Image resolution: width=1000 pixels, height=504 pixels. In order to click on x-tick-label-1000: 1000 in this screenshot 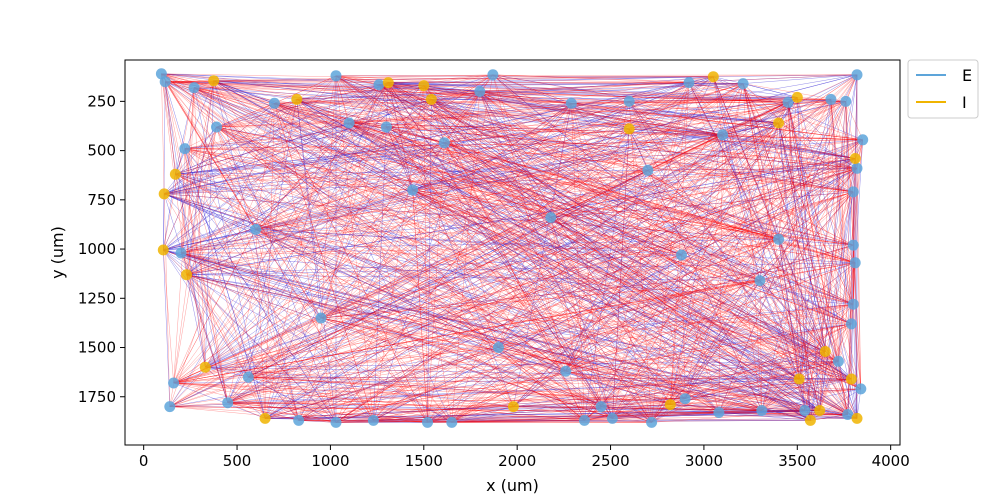, I will do `click(330, 461)`.